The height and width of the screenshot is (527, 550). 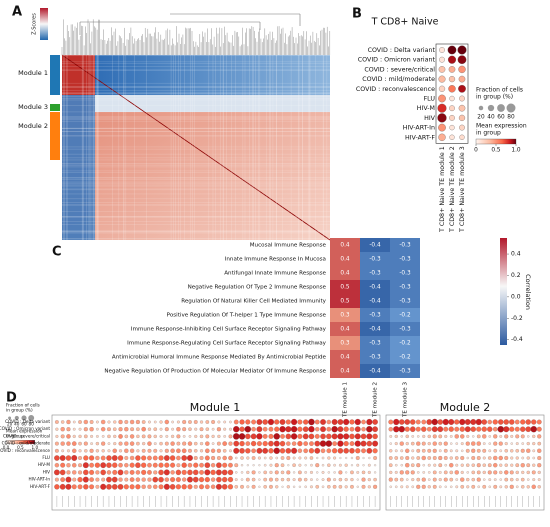 What do you see at coordinates (17, 12) in the screenshot?
I see `panel-label: A` at bounding box center [17, 12].